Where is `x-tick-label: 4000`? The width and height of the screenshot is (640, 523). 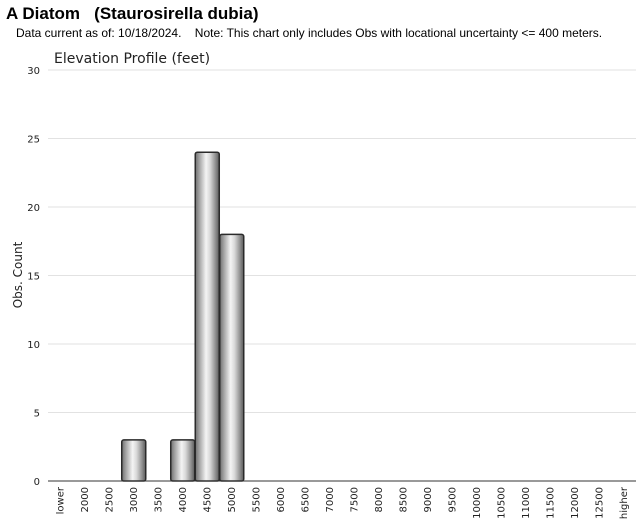 x-tick-label: 4000 is located at coordinates (183, 499).